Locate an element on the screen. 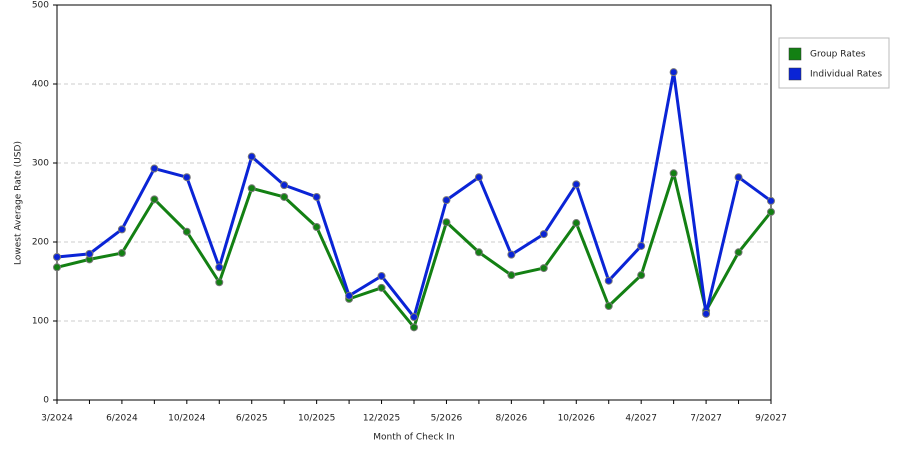 This screenshot has width=900, height=450. legend-box is located at coordinates (834, 63).